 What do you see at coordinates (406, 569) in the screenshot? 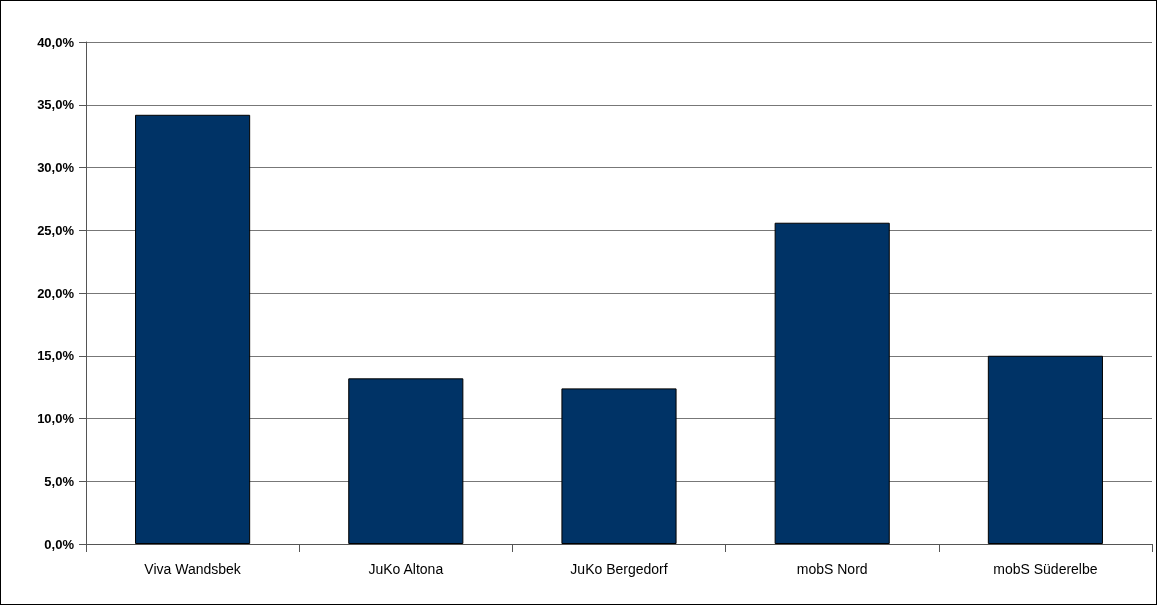
I see `x-tick-label: JuKo Altona` at bounding box center [406, 569].